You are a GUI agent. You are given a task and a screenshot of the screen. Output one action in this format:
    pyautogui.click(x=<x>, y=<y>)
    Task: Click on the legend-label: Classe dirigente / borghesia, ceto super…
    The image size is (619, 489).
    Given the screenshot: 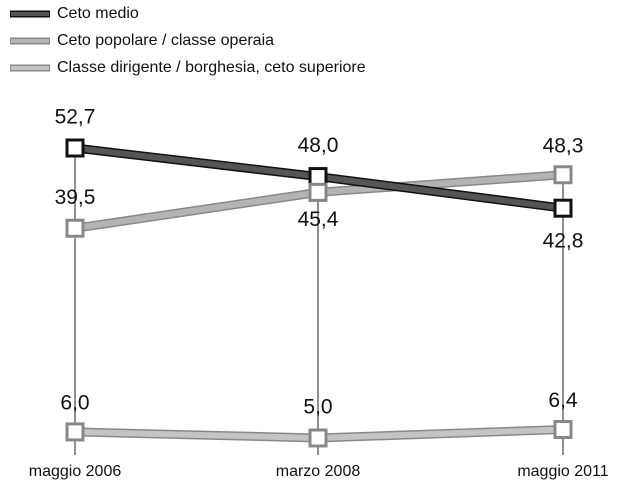 What is the action you would take?
    pyautogui.click(x=211, y=67)
    